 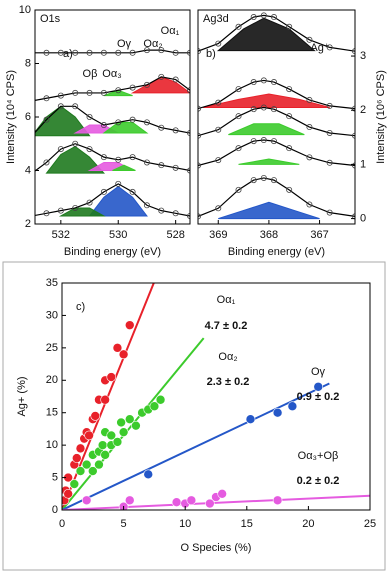 I want to click on y-axis-label: Intensity (10⁴ CPS), so click(x=11, y=117).